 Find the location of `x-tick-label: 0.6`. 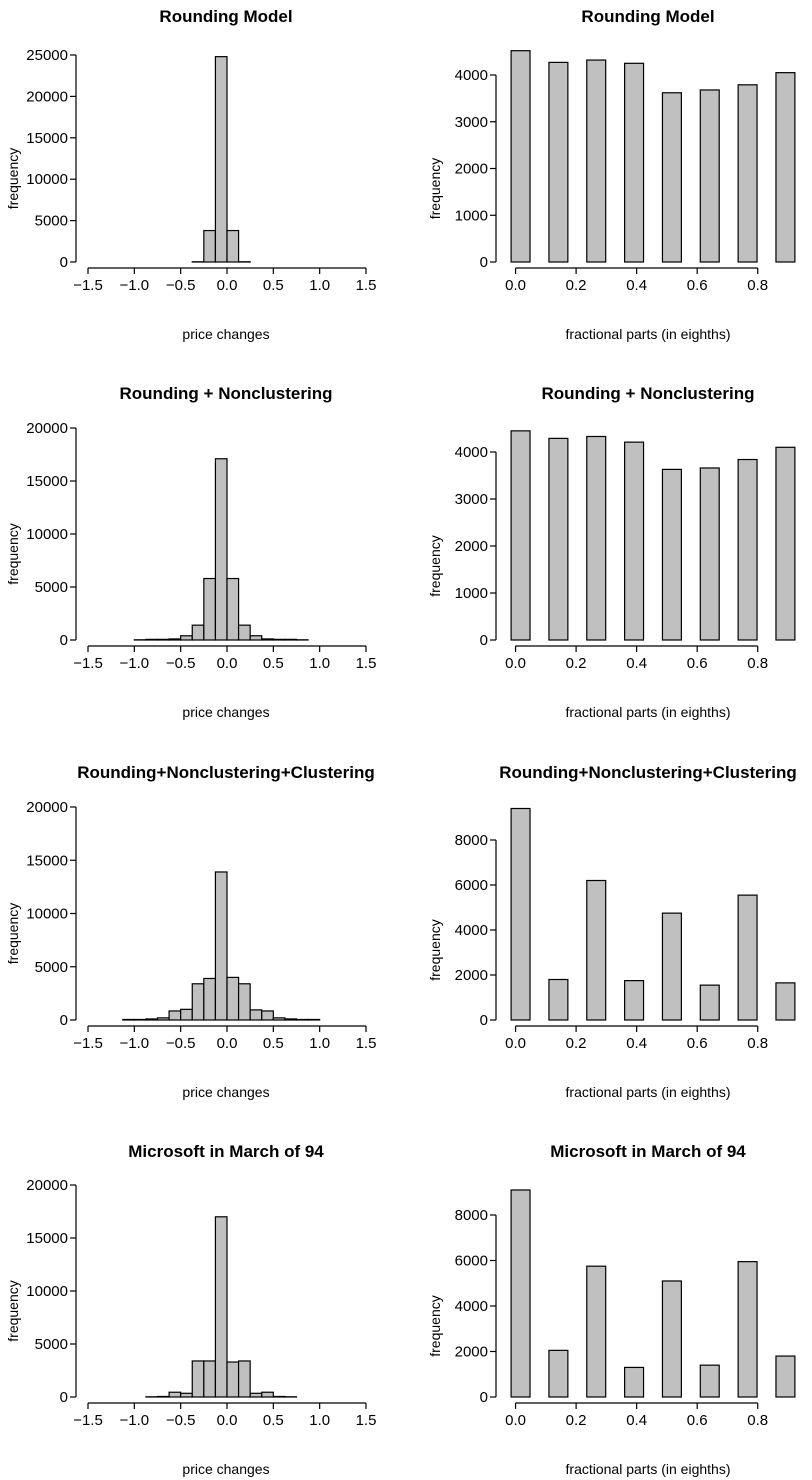

x-tick-label: 0.6 is located at coordinates (697, 663).